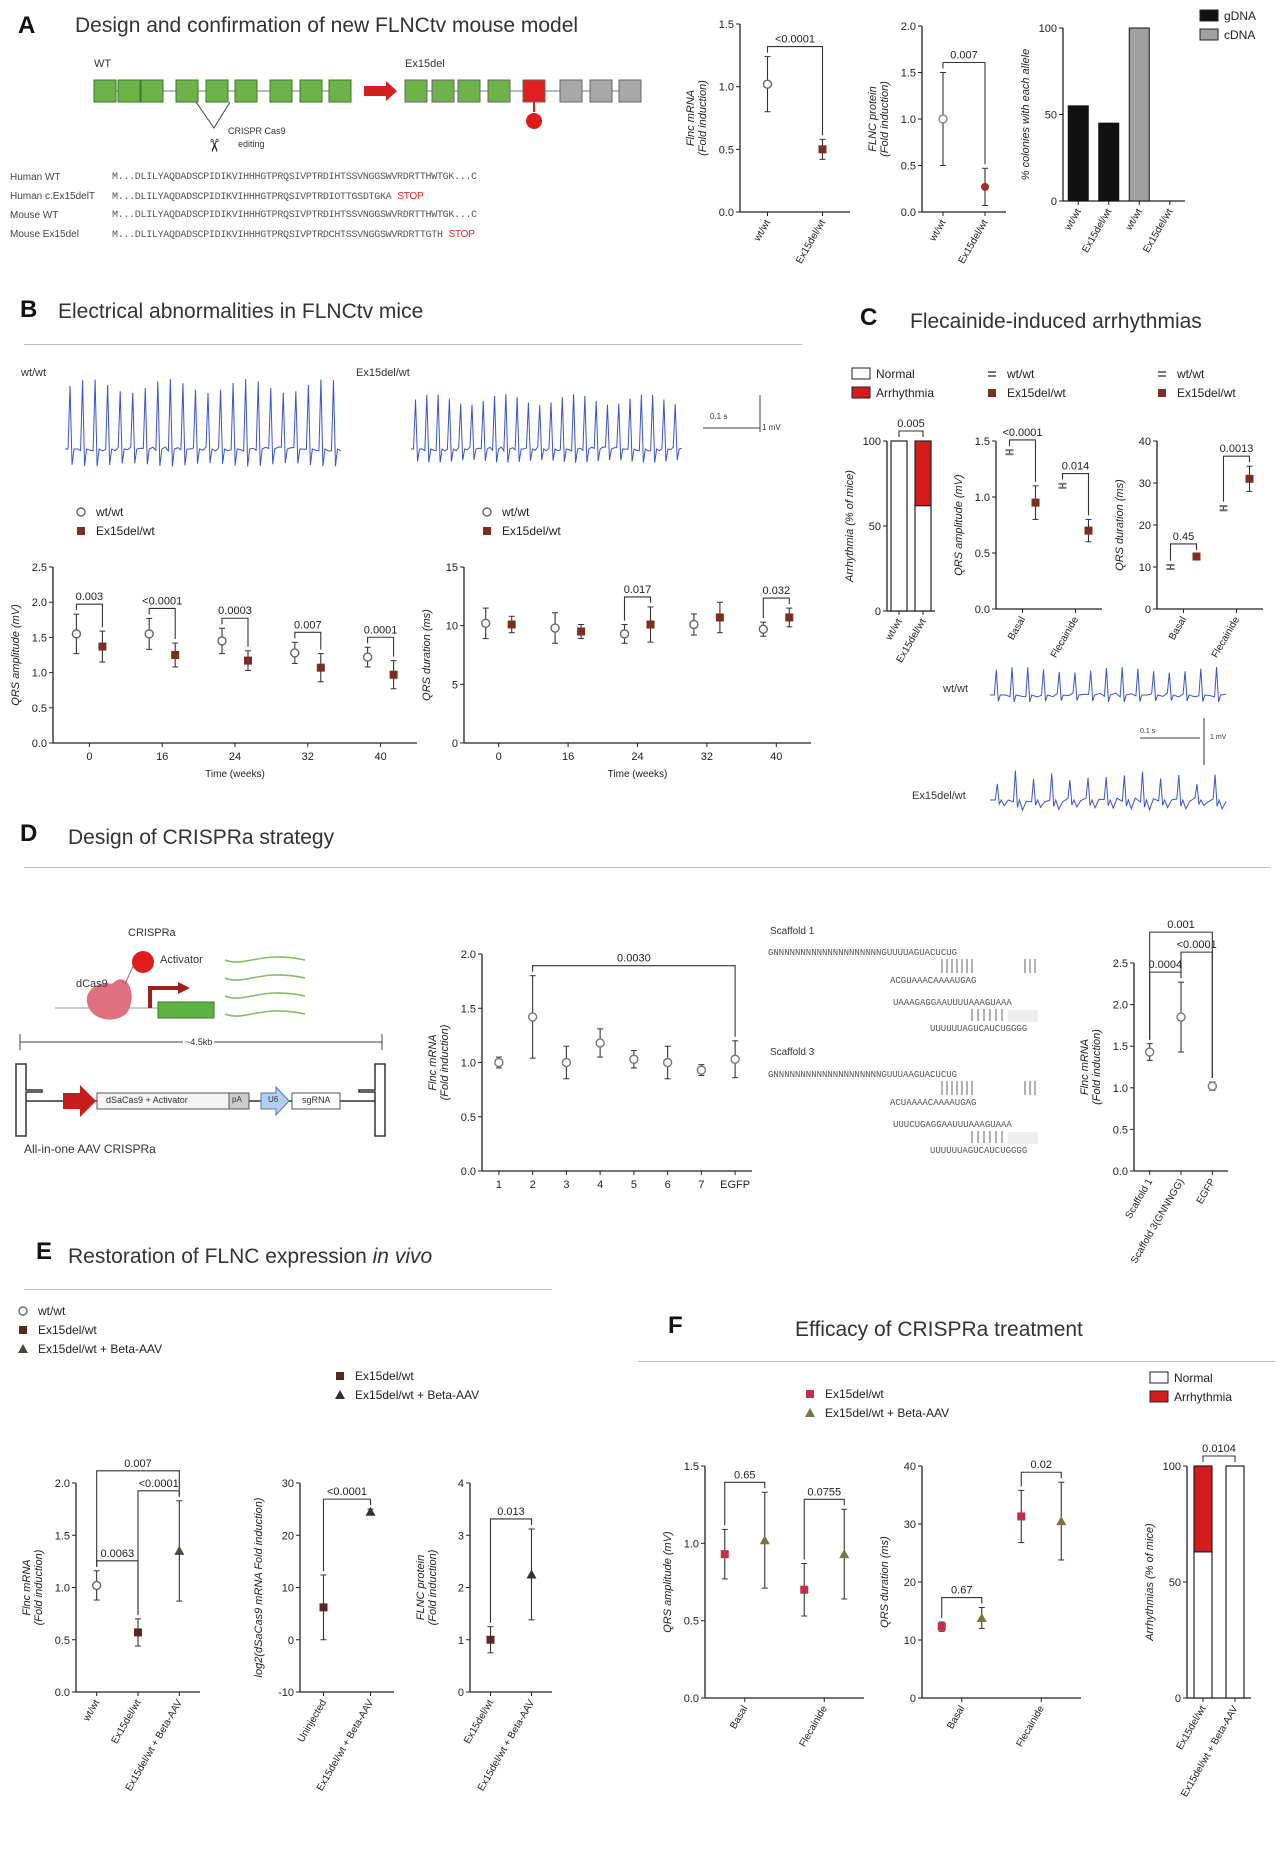 The image size is (1280, 1849). What do you see at coordinates (90, 597) in the screenshot?
I see `p-value-label: 0.003` at bounding box center [90, 597].